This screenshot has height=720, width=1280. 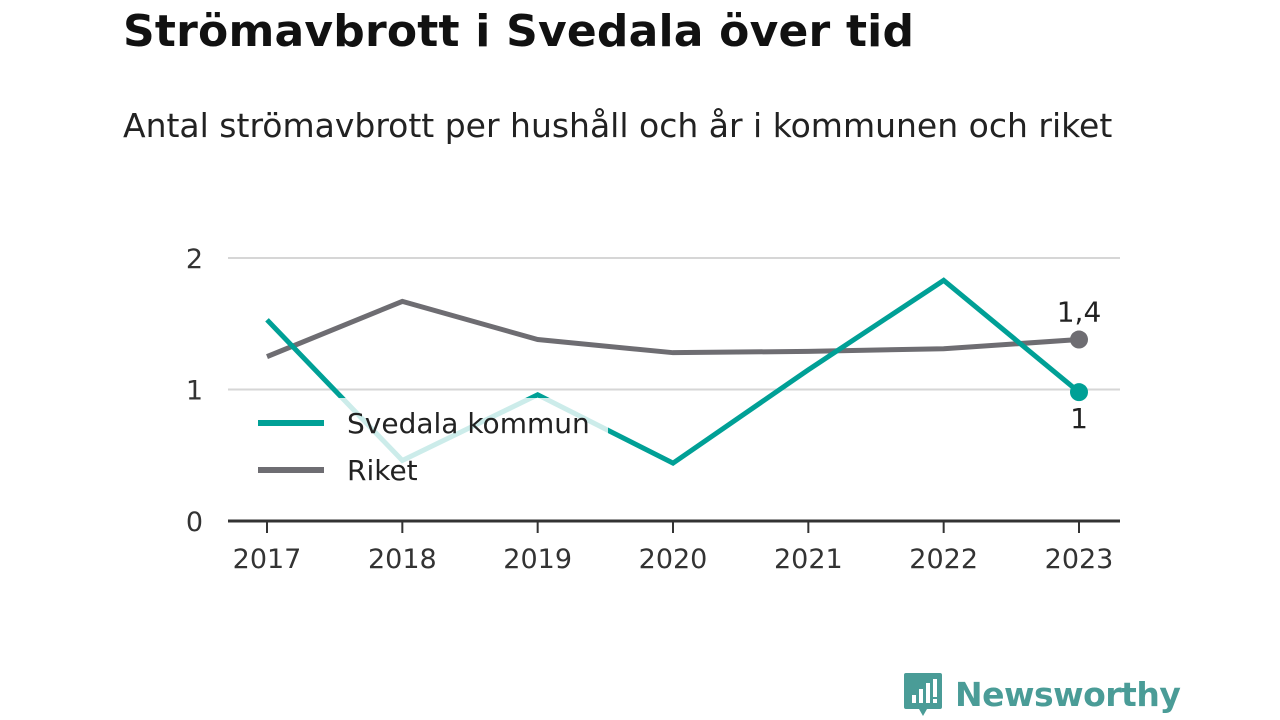 What do you see at coordinates (1079, 312) in the screenshot?
I see `end-value-label: 1,4` at bounding box center [1079, 312].